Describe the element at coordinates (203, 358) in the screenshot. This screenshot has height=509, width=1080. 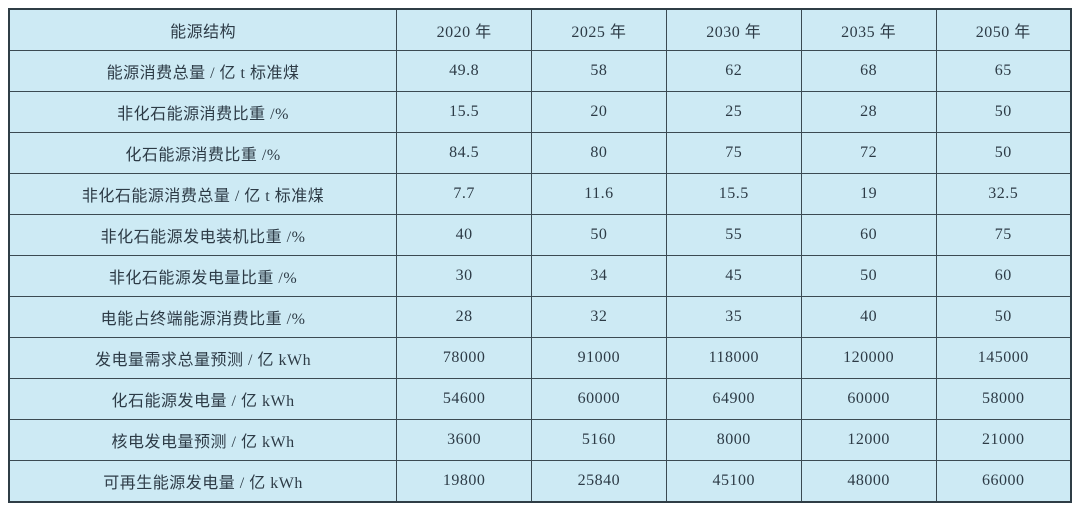
I see `row-label-cell: 发电量需求总量预测 / 亿 kWh` at that location.